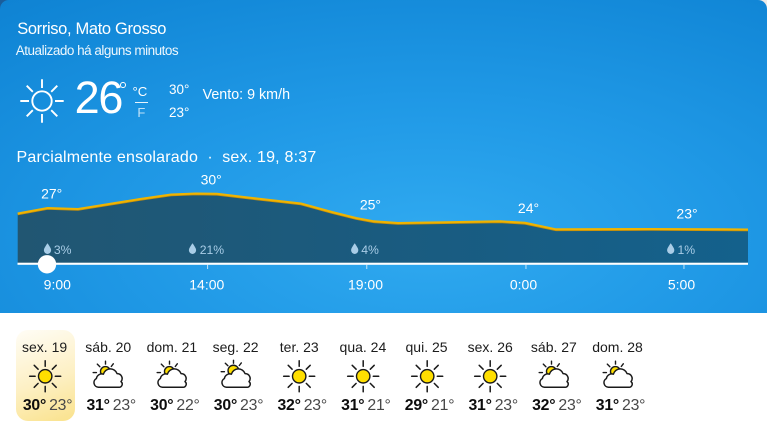 Image resolution: width=767 pixels, height=437 pixels. What do you see at coordinates (51, 193) in the screenshot?
I see `svg-text: 27°` at bounding box center [51, 193].